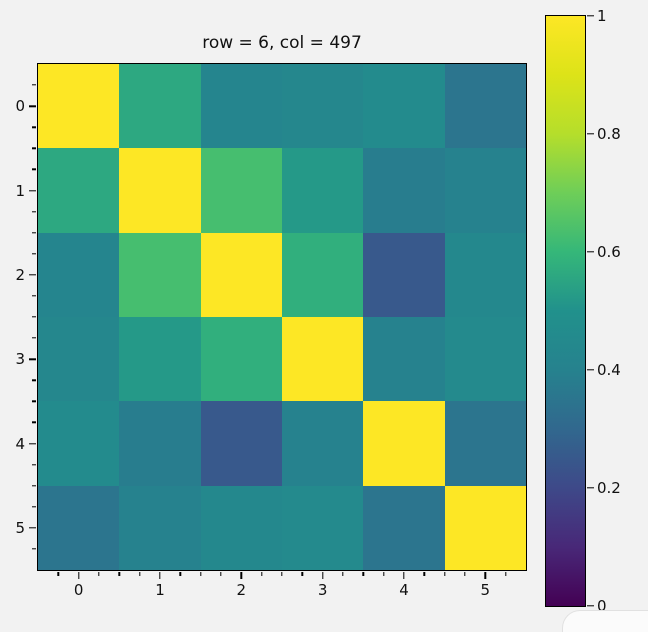  What do you see at coordinates (241, 590) in the screenshot?
I see `x-tick-label: 2` at bounding box center [241, 590].